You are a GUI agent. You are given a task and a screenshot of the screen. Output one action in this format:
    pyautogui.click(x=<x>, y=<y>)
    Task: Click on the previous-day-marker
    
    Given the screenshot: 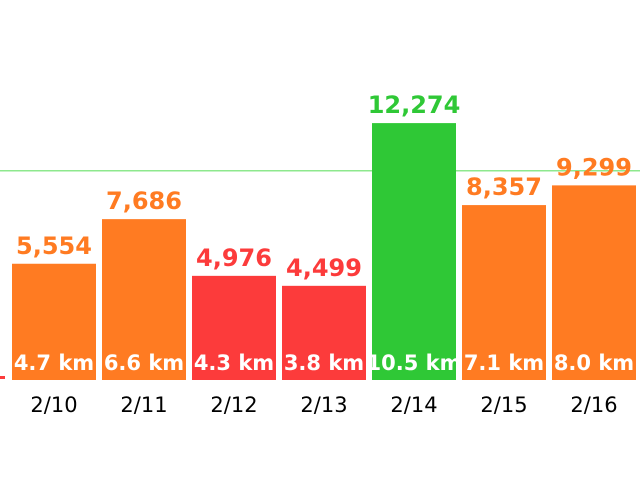 What is the action you would take?
    pyautogui.click(x=2, y=377)
    